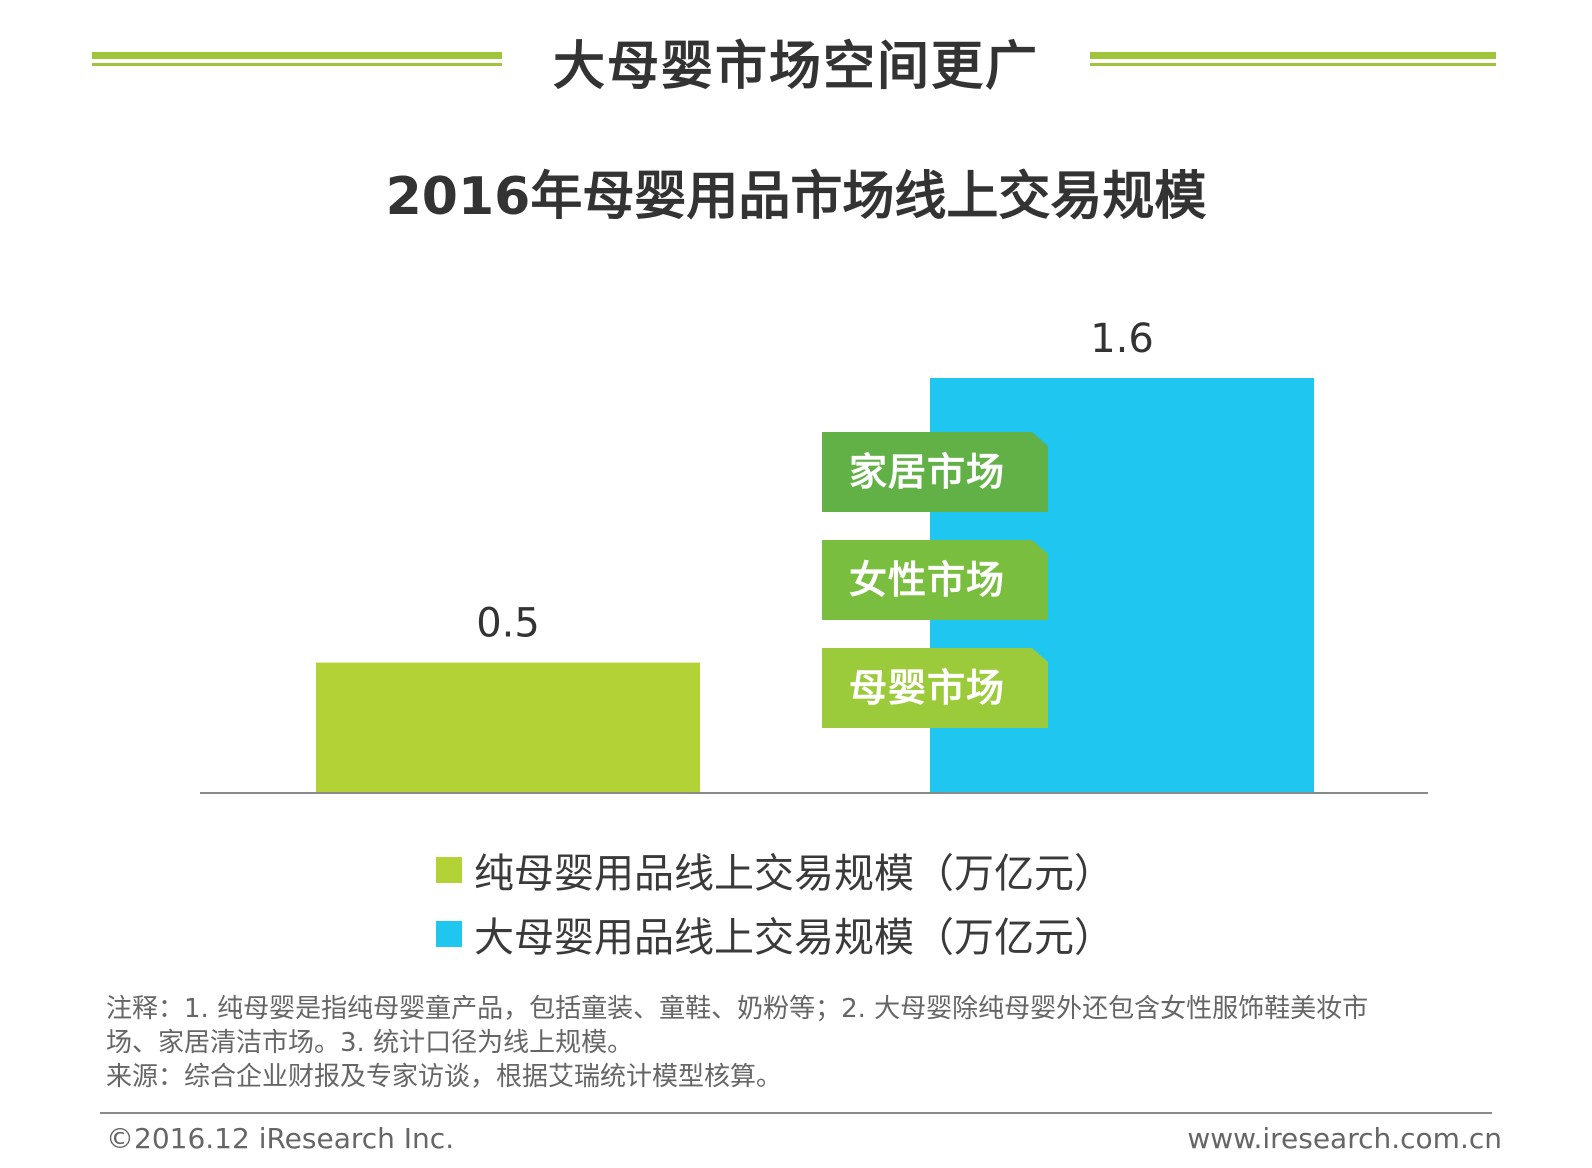 The image size is (1592, 1168). Describe the element at coordinates (1293, 60) in the screenshot. I see `header-rule-right` at that location.